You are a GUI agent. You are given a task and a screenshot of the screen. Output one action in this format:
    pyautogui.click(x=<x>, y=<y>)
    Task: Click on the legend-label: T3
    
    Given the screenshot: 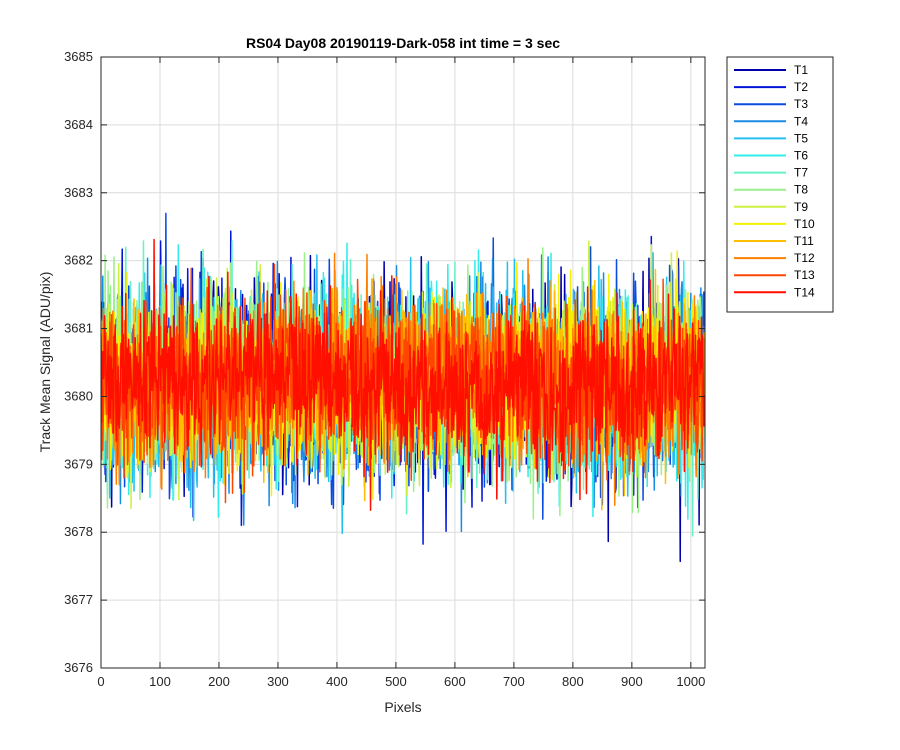 What is the action you would take?
    pyautogui.click(x=801, y=104)
    